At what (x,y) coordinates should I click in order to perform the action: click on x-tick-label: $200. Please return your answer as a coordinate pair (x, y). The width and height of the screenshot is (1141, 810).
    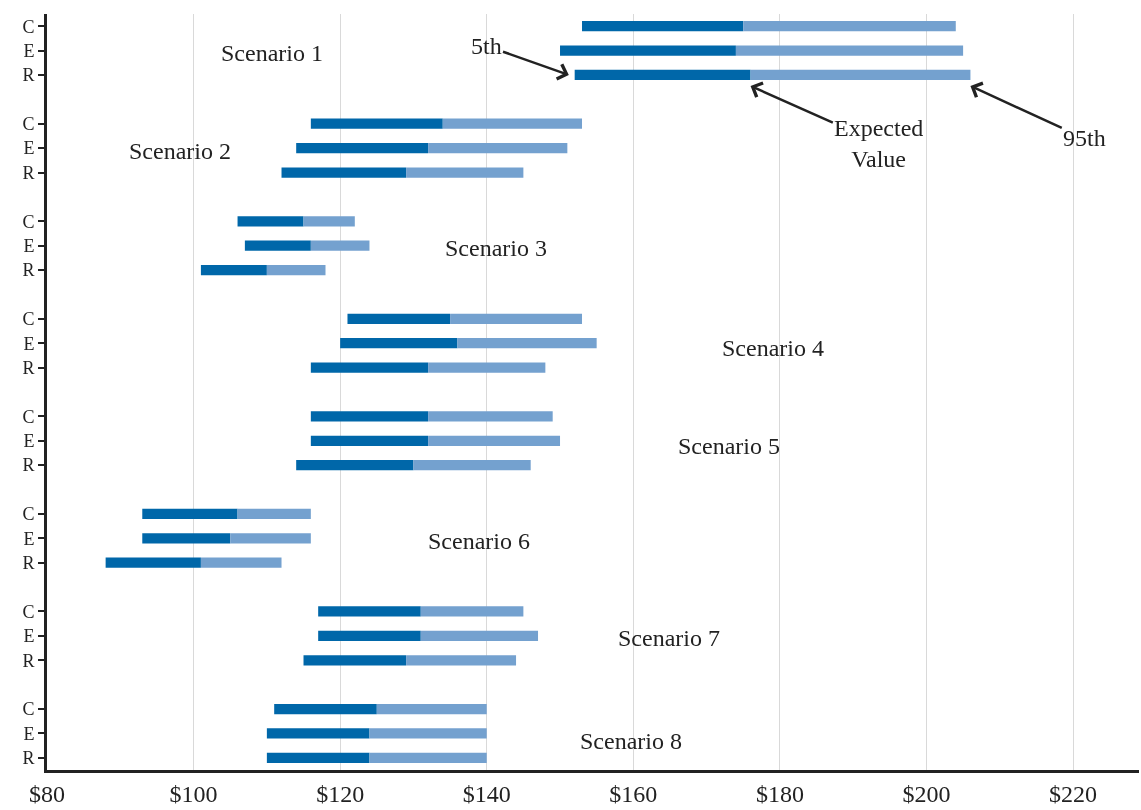
    Looking at the image, I should click on (926, 793).